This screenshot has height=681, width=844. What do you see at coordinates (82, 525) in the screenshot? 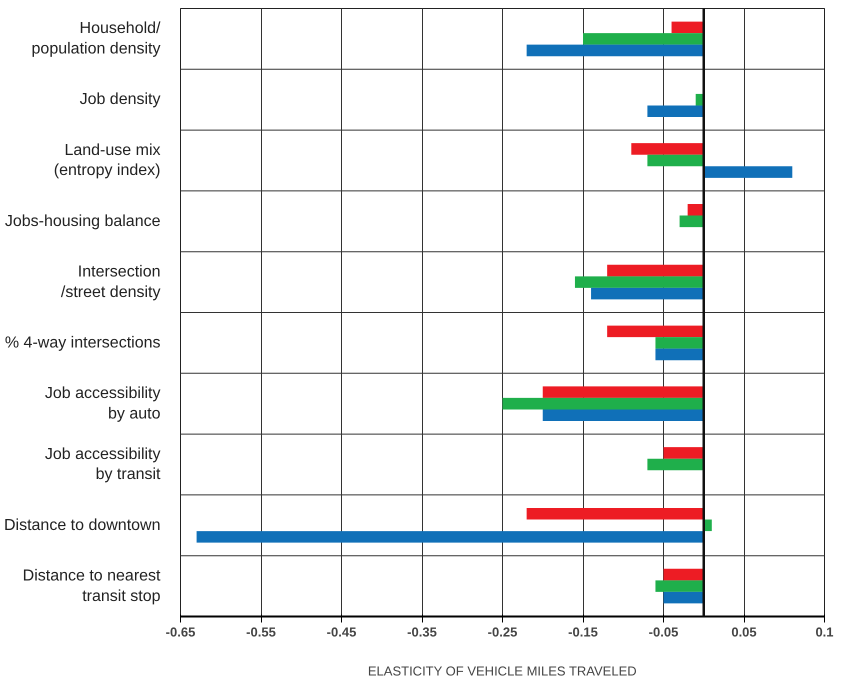
I see `y-tick-label: Distance to downtown` at bounding box center [82, 525].